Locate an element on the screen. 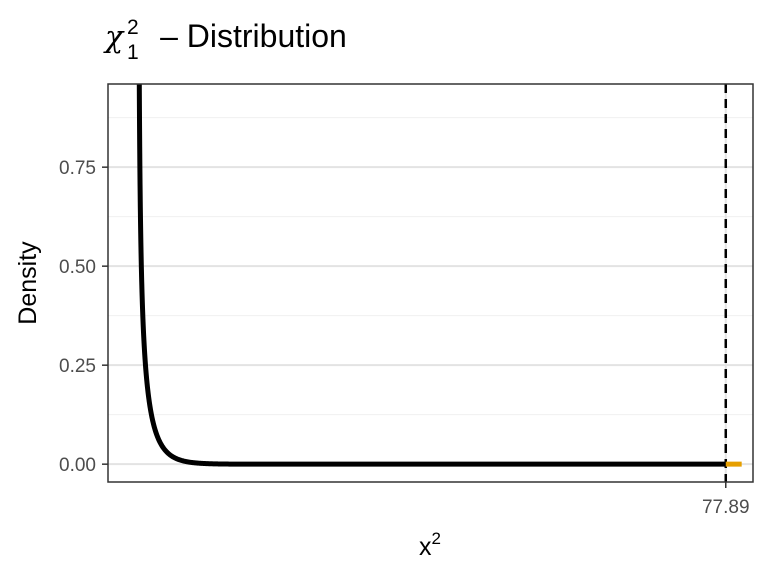 The image size is (768, 576). title-superscript: 2 is located at coordinates (133, 27).